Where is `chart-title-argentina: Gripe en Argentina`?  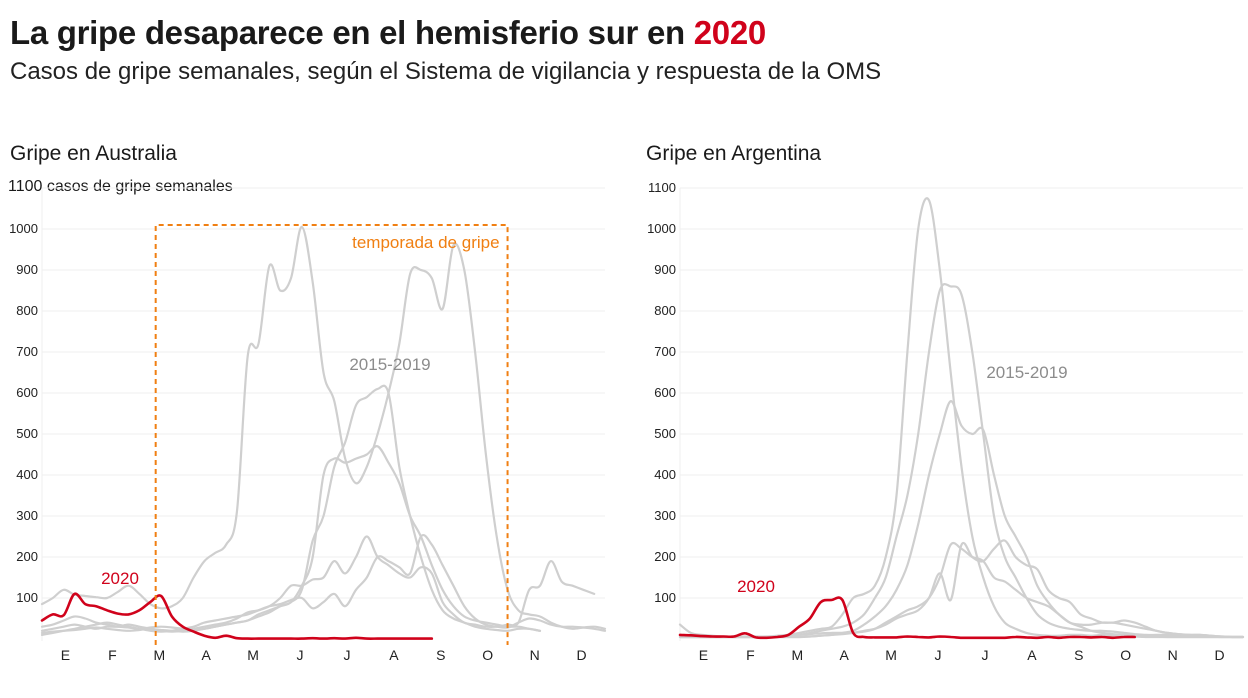 chart-title-argentina: Gripe en Argentina is located at coordinates (734, 153).